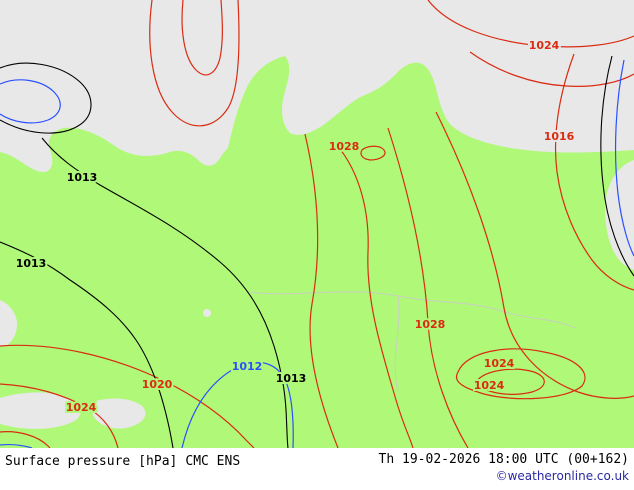  Describe the element at coordinates (530, 24) in the screenshot. I see `isobar-red-1024-topright` at that location.